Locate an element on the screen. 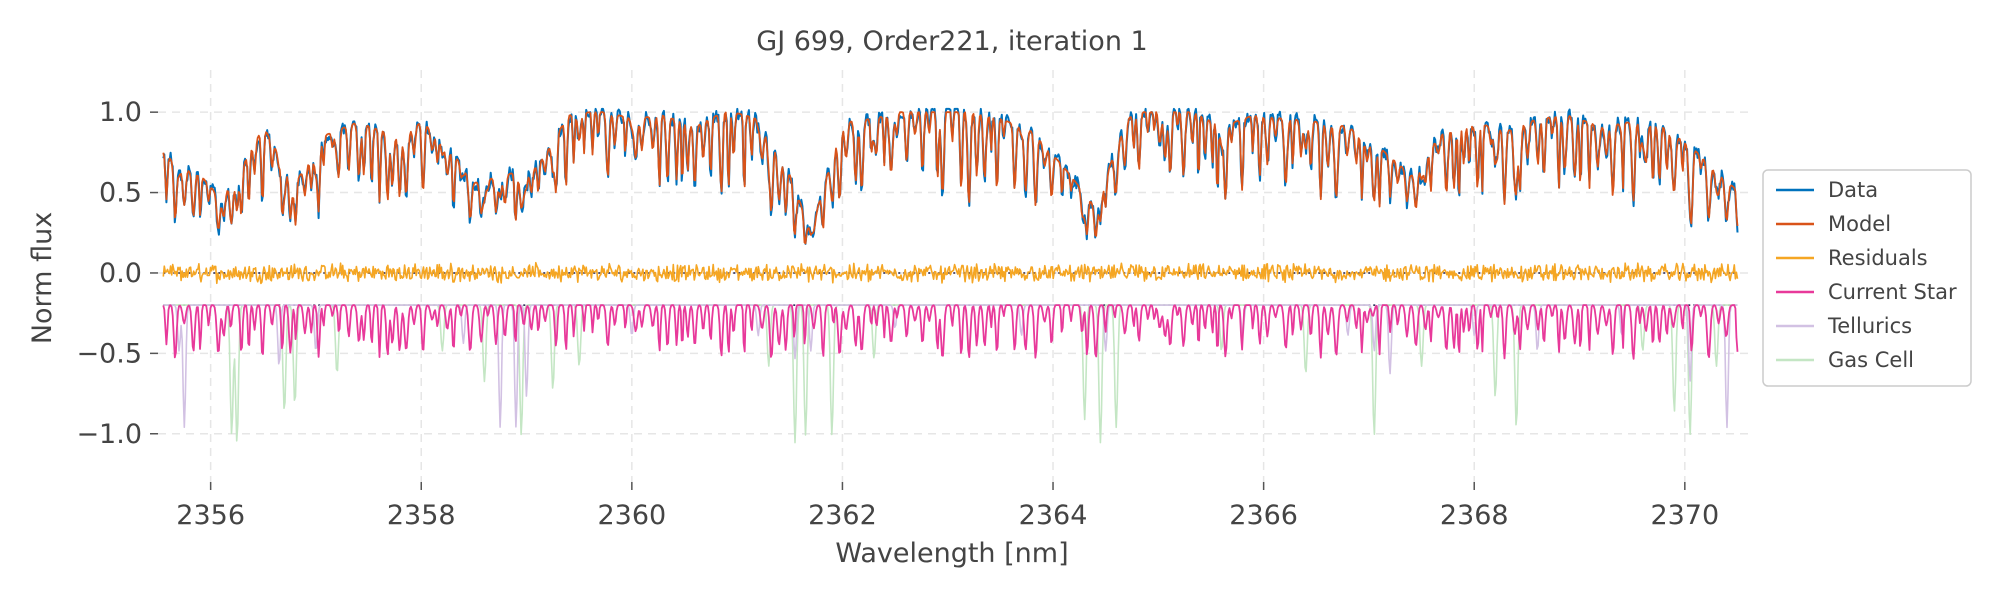 This screenshot has width=2000, height=600. x-tick-label: 2362 is located at coordinates (842, 515).